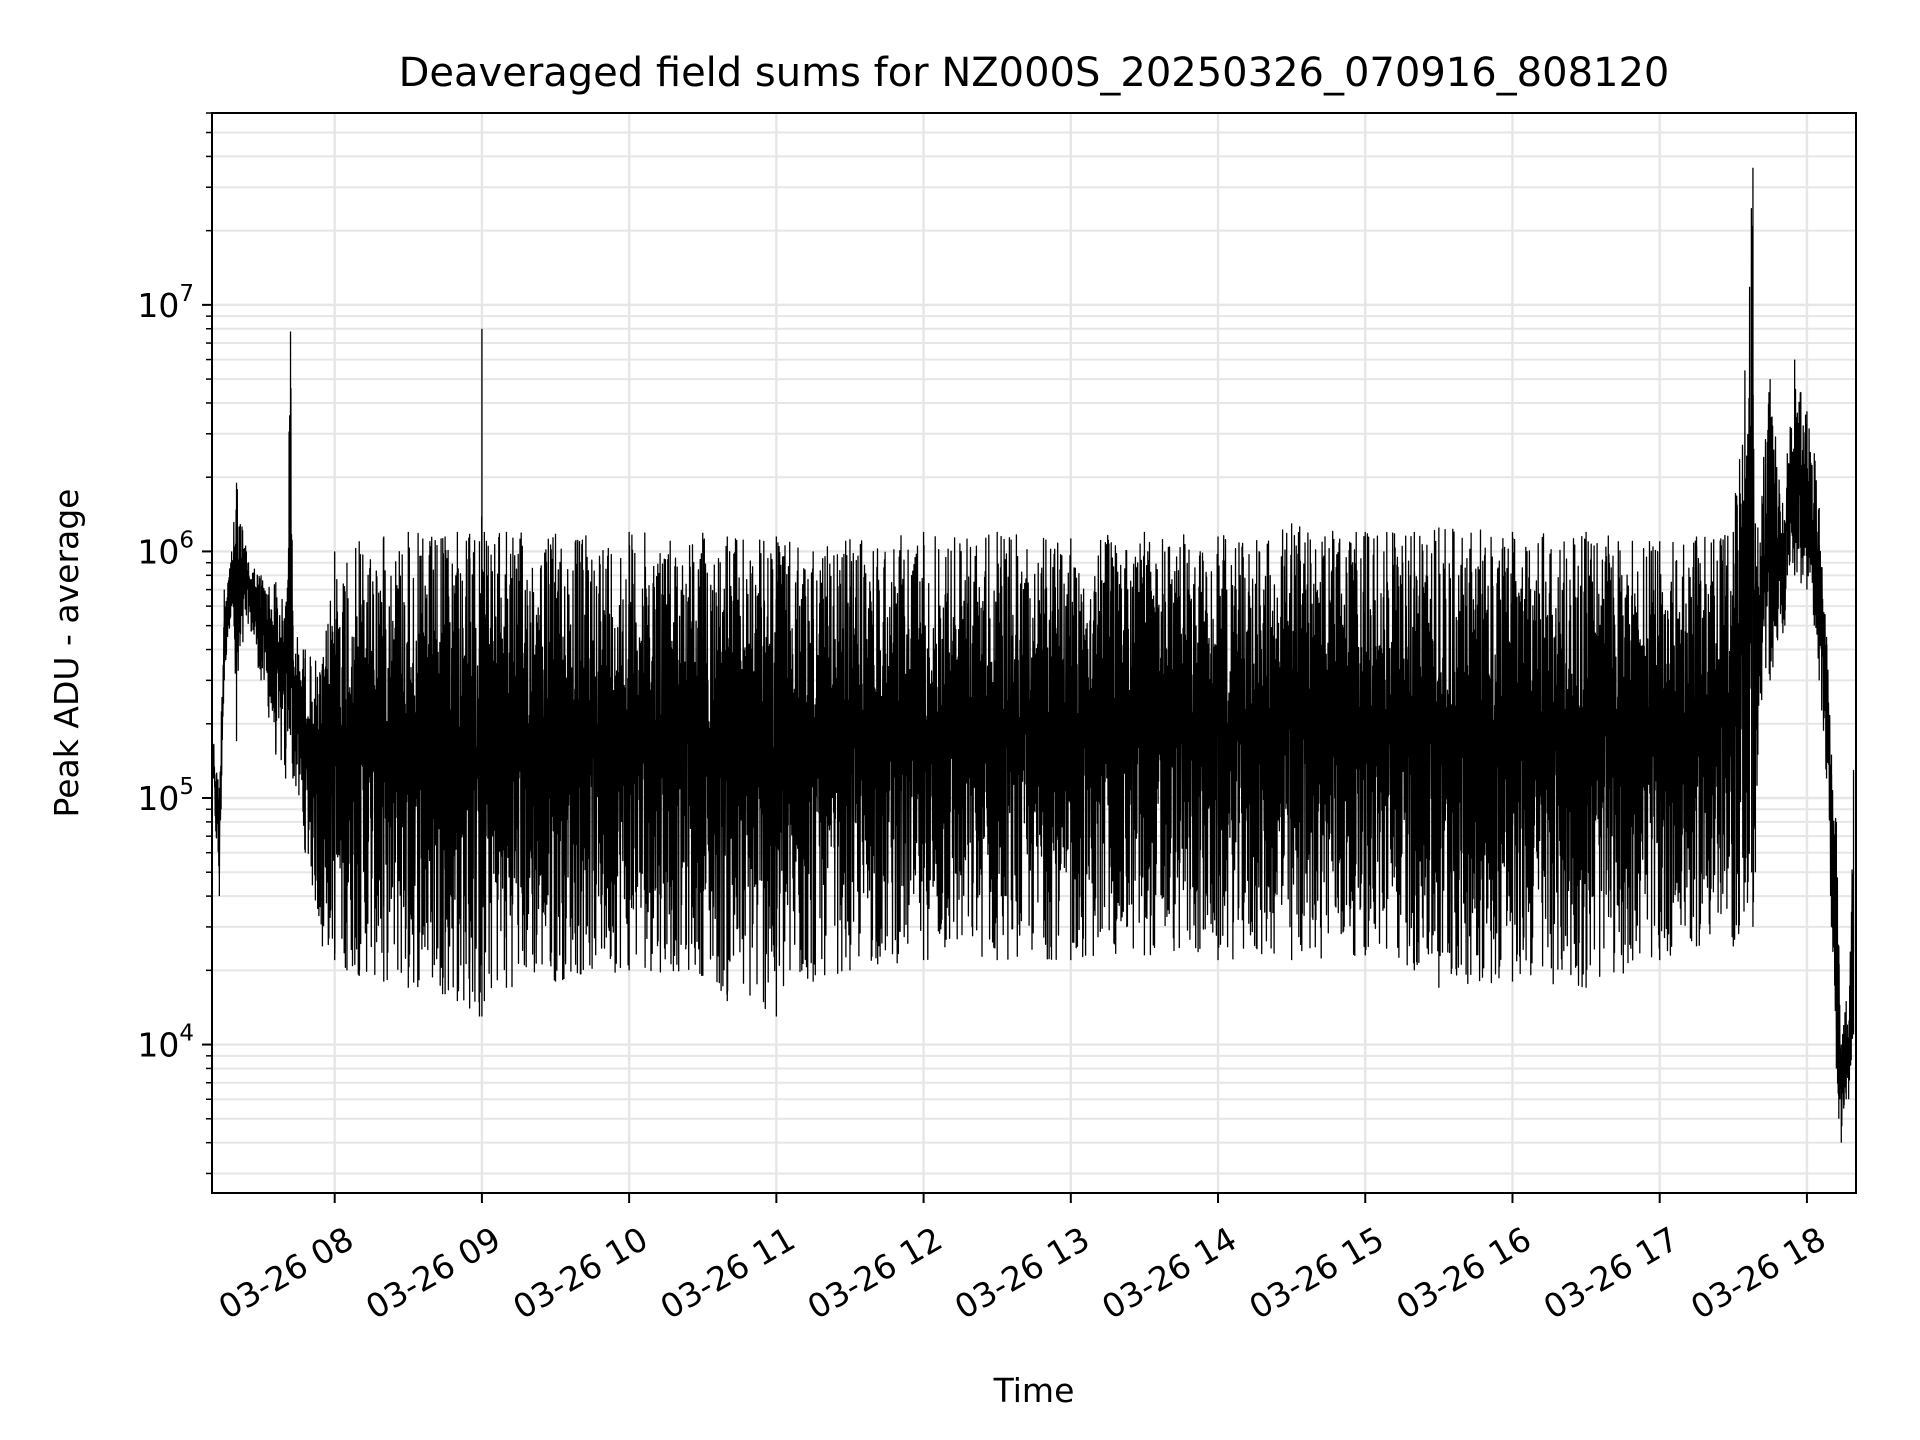 This screenshot has width=1920, height=1440. I want to click on y-axis: 10⁴ 10⁵ 10⁶ 10⁷, so click(174, 643).